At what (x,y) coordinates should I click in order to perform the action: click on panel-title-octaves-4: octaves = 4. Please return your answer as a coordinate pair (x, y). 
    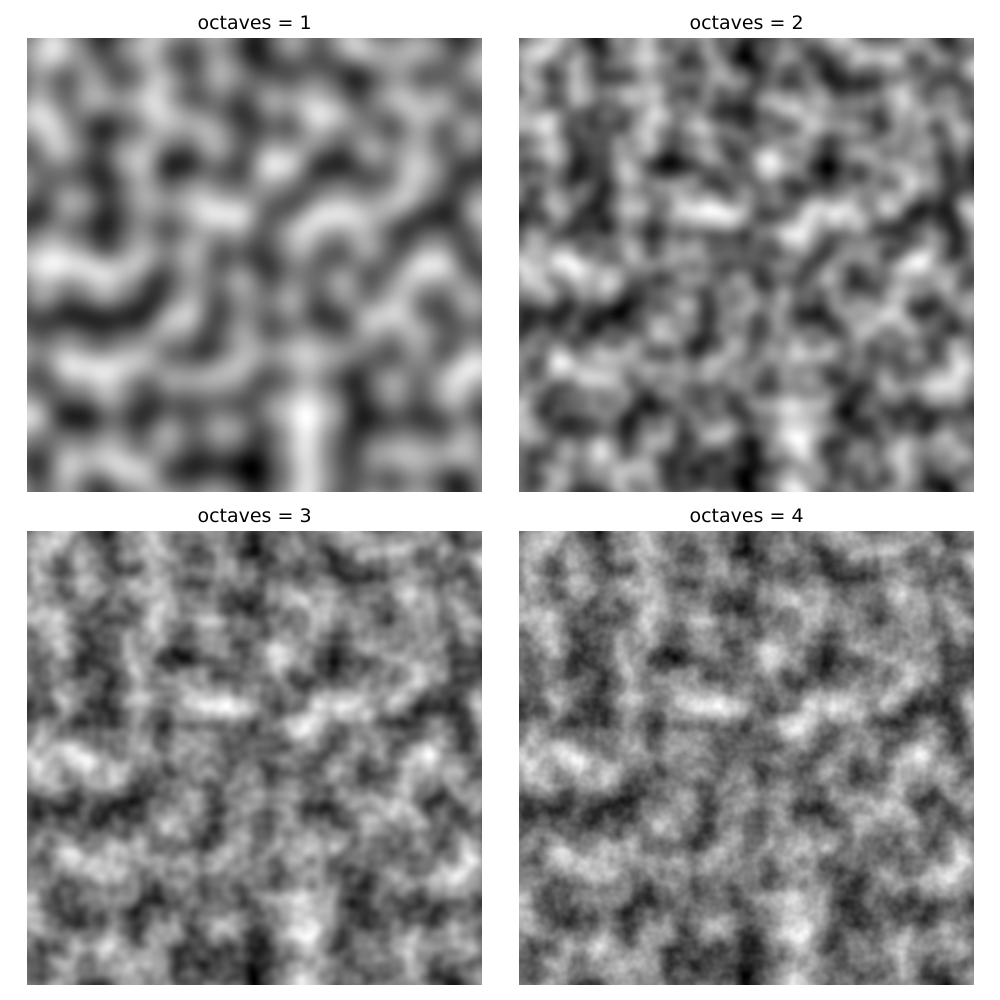
    Looking at the image, I should click on (746, 516).